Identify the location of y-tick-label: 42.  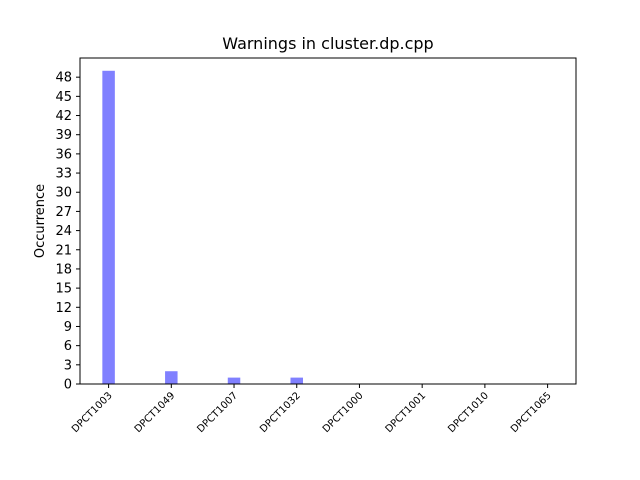
(63, 116).